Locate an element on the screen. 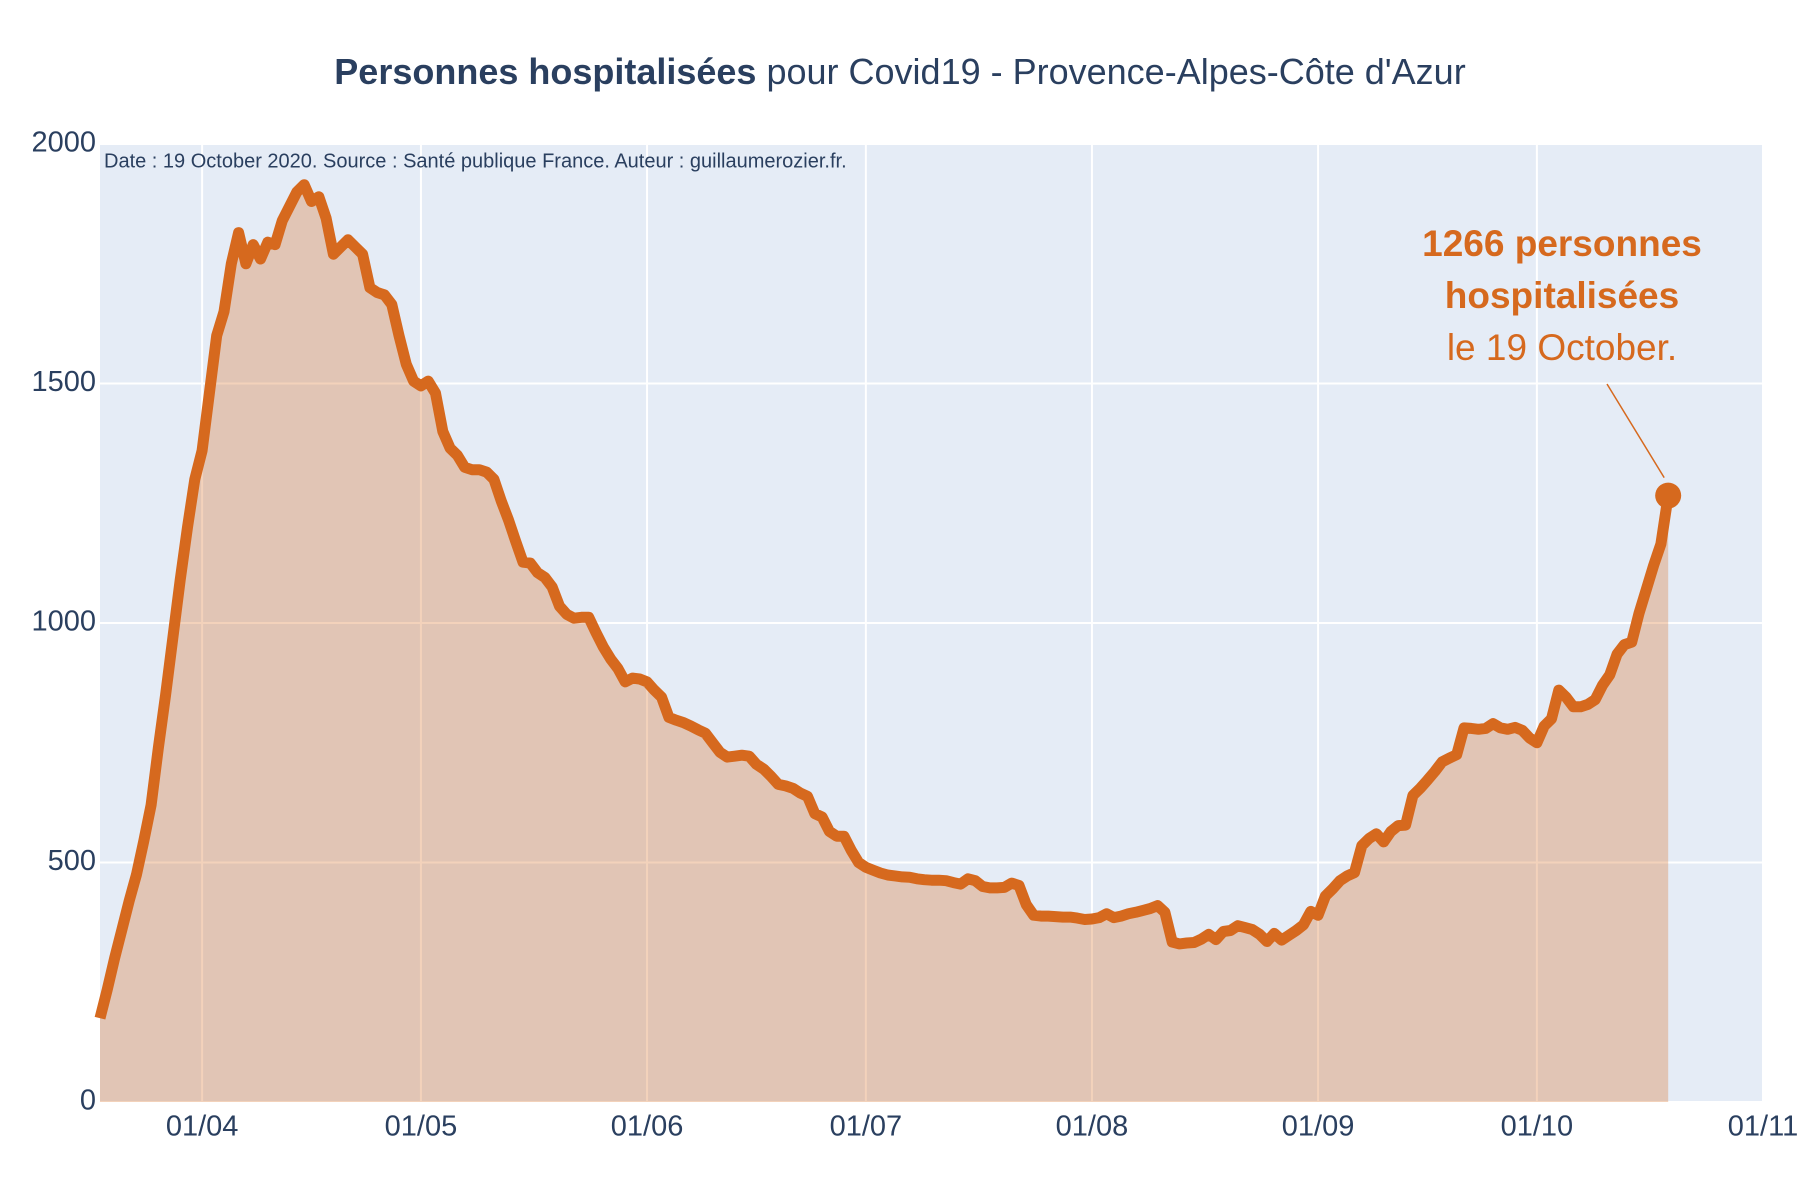 Image resolution: width=1800 pixels, height=1200 pixels. annotation-arrow is located at coordinates (1635, 430).